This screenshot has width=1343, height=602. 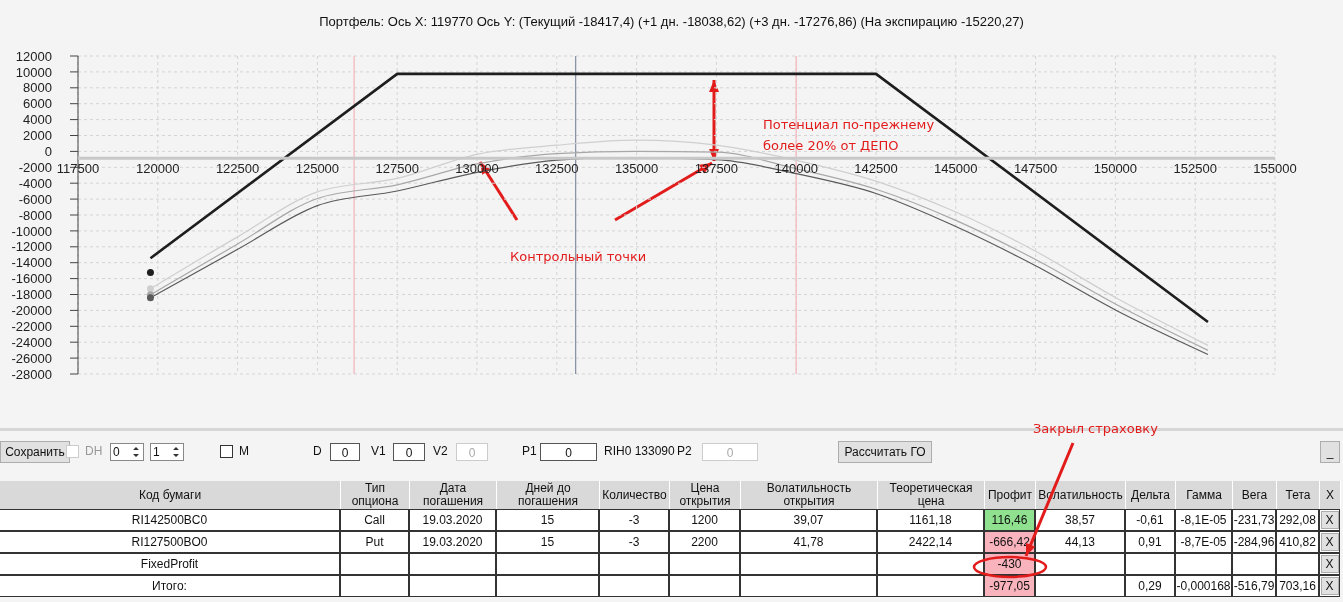 What do you see at coordinates (453, 494) in the screenshot?
I see `category-label: Дата погашения` at bounding box center [453, 494].